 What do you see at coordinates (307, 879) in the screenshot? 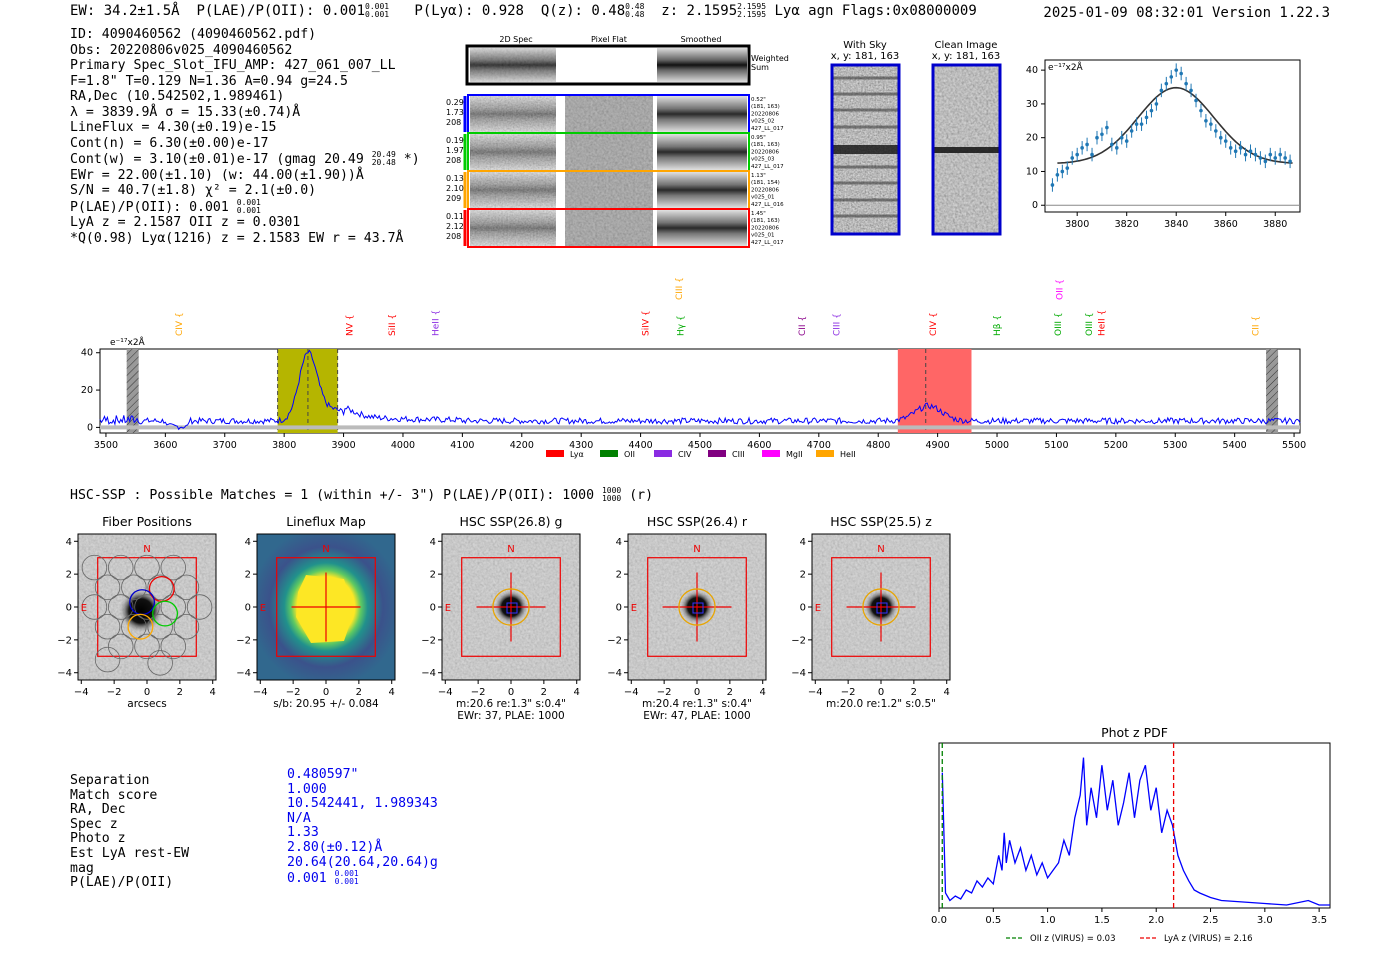
I see `match-plae: 0.001` at bounding box center [307, 879].